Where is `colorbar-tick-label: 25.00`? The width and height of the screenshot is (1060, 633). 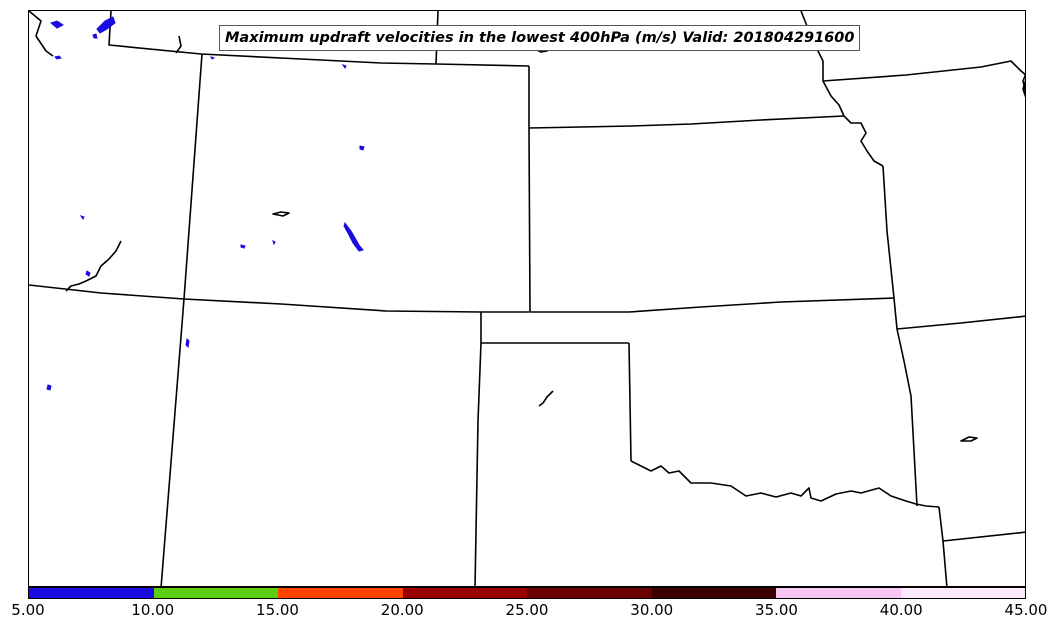 colorbar-tick-label: 25.00 is located at coordinates (527, 610).